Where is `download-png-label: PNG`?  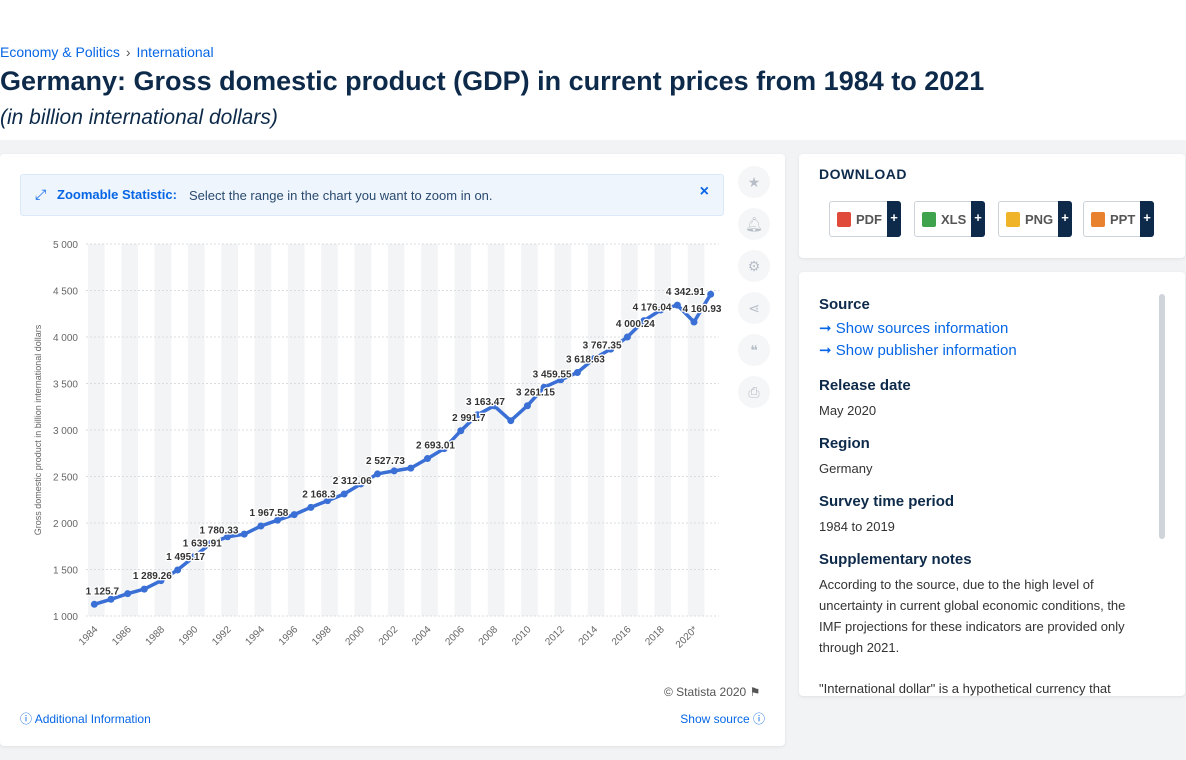 download-png-label: PNG is located at coordinates (1039, 219).